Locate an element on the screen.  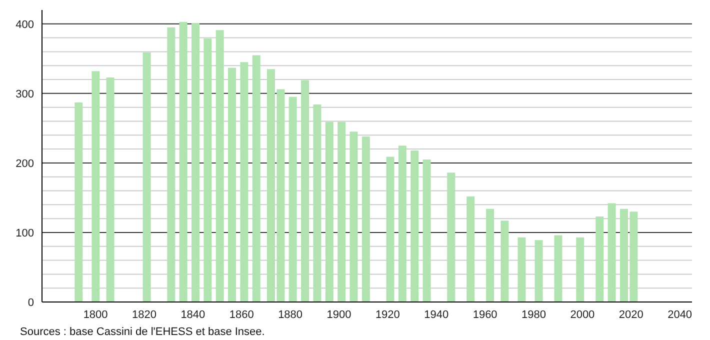
x-tick-label: 2020 is located at coordinates (631, 314).